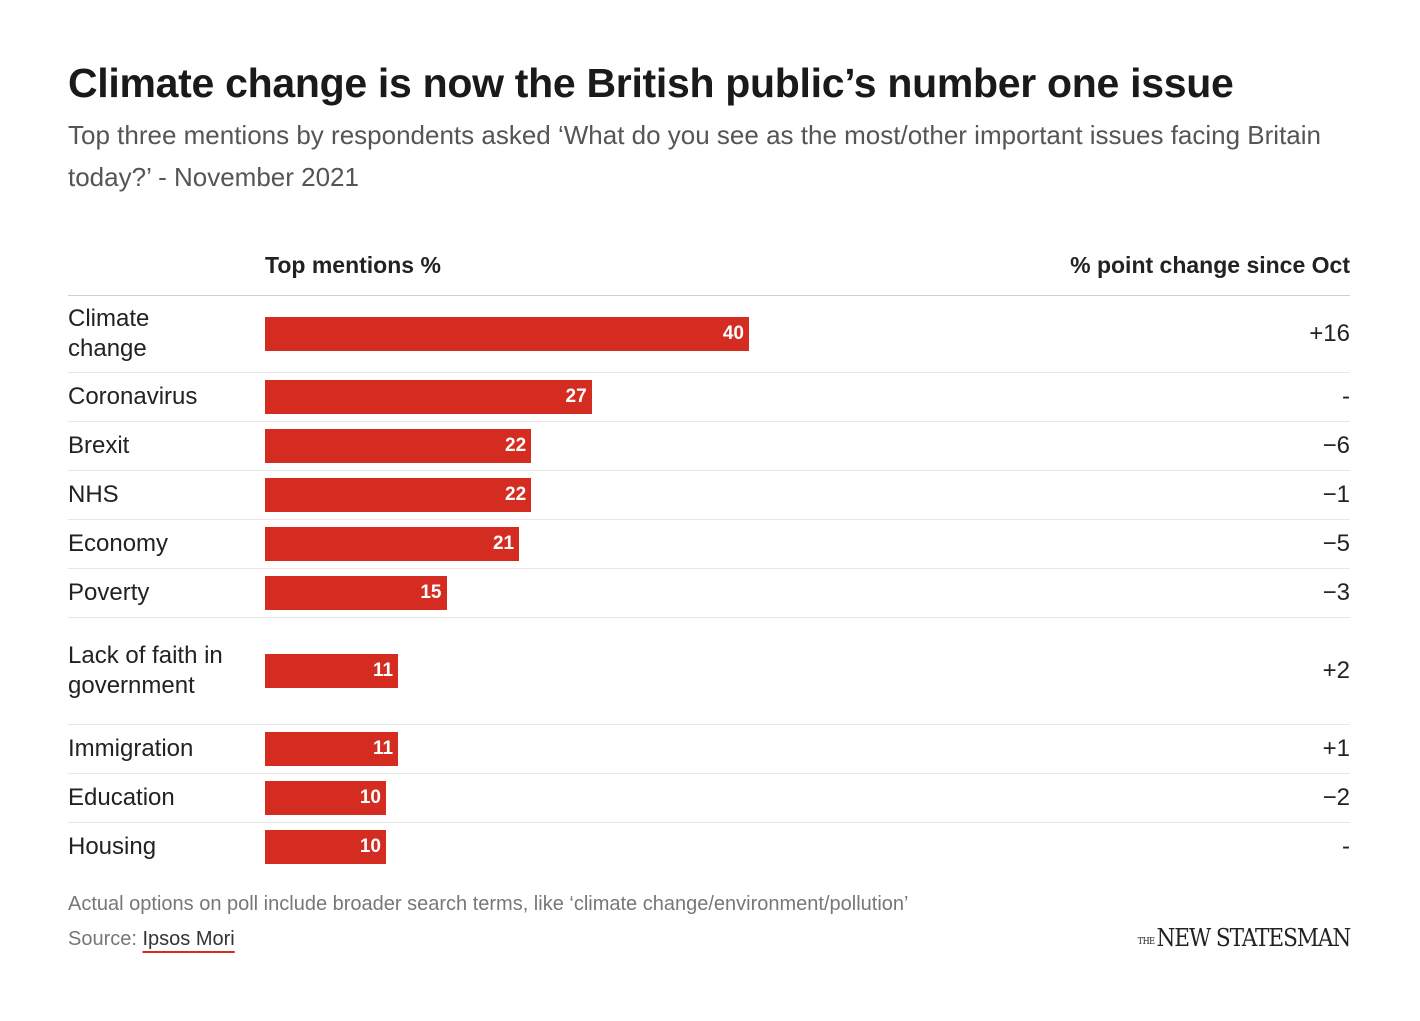  I want to click on change-value: +1, so click(1336, 748).